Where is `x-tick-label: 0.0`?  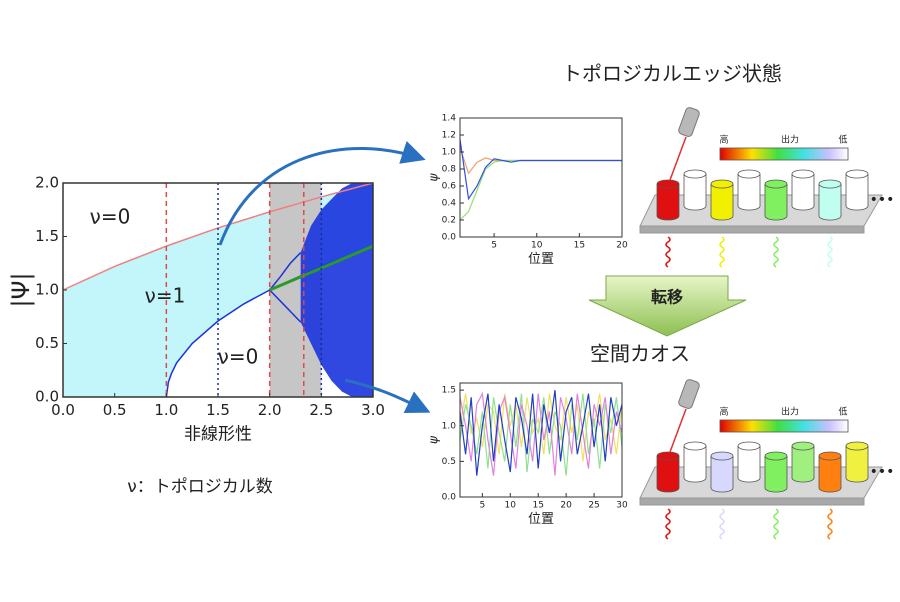
x-tick-label: 0.0 is located at coordinates (63, 410).